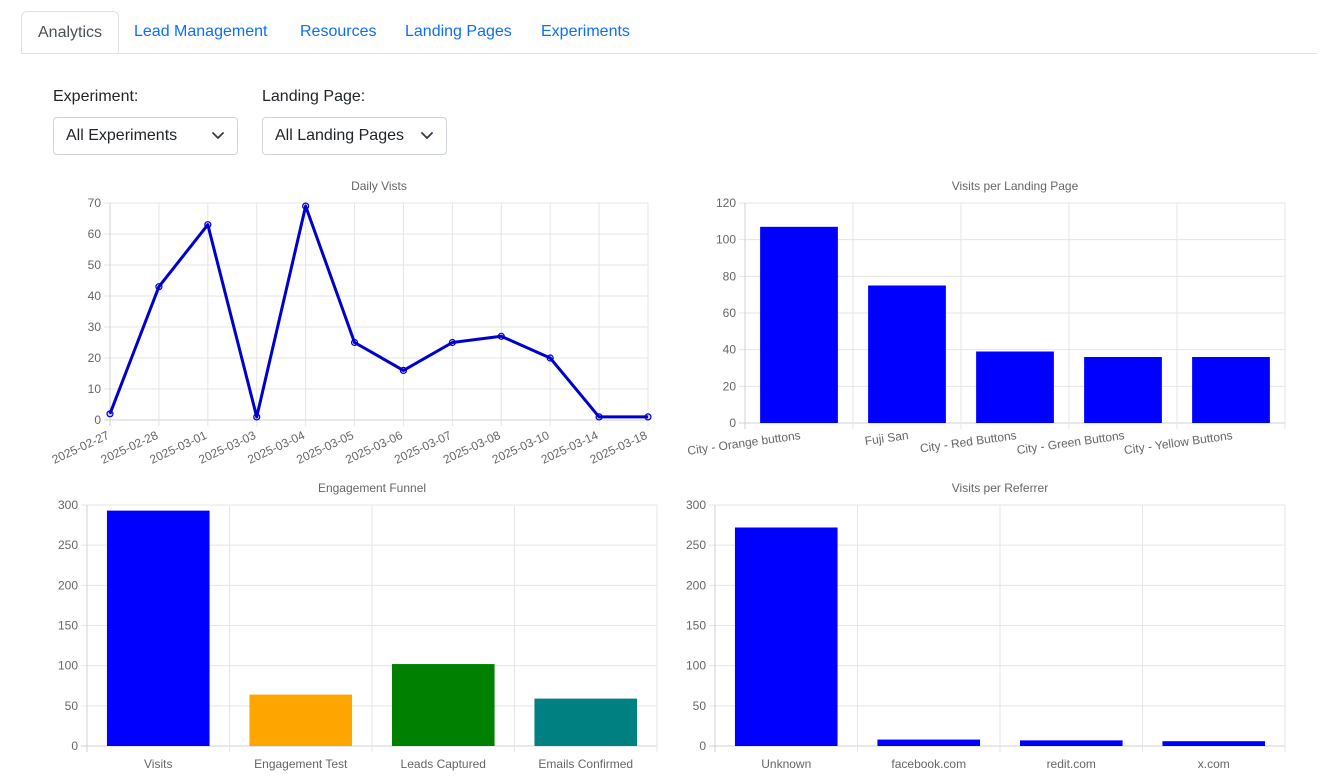 The height and width of the screenshot is (778, 1335). I want to click on experiment-filter-label: Experiment:, so click(96, 96).